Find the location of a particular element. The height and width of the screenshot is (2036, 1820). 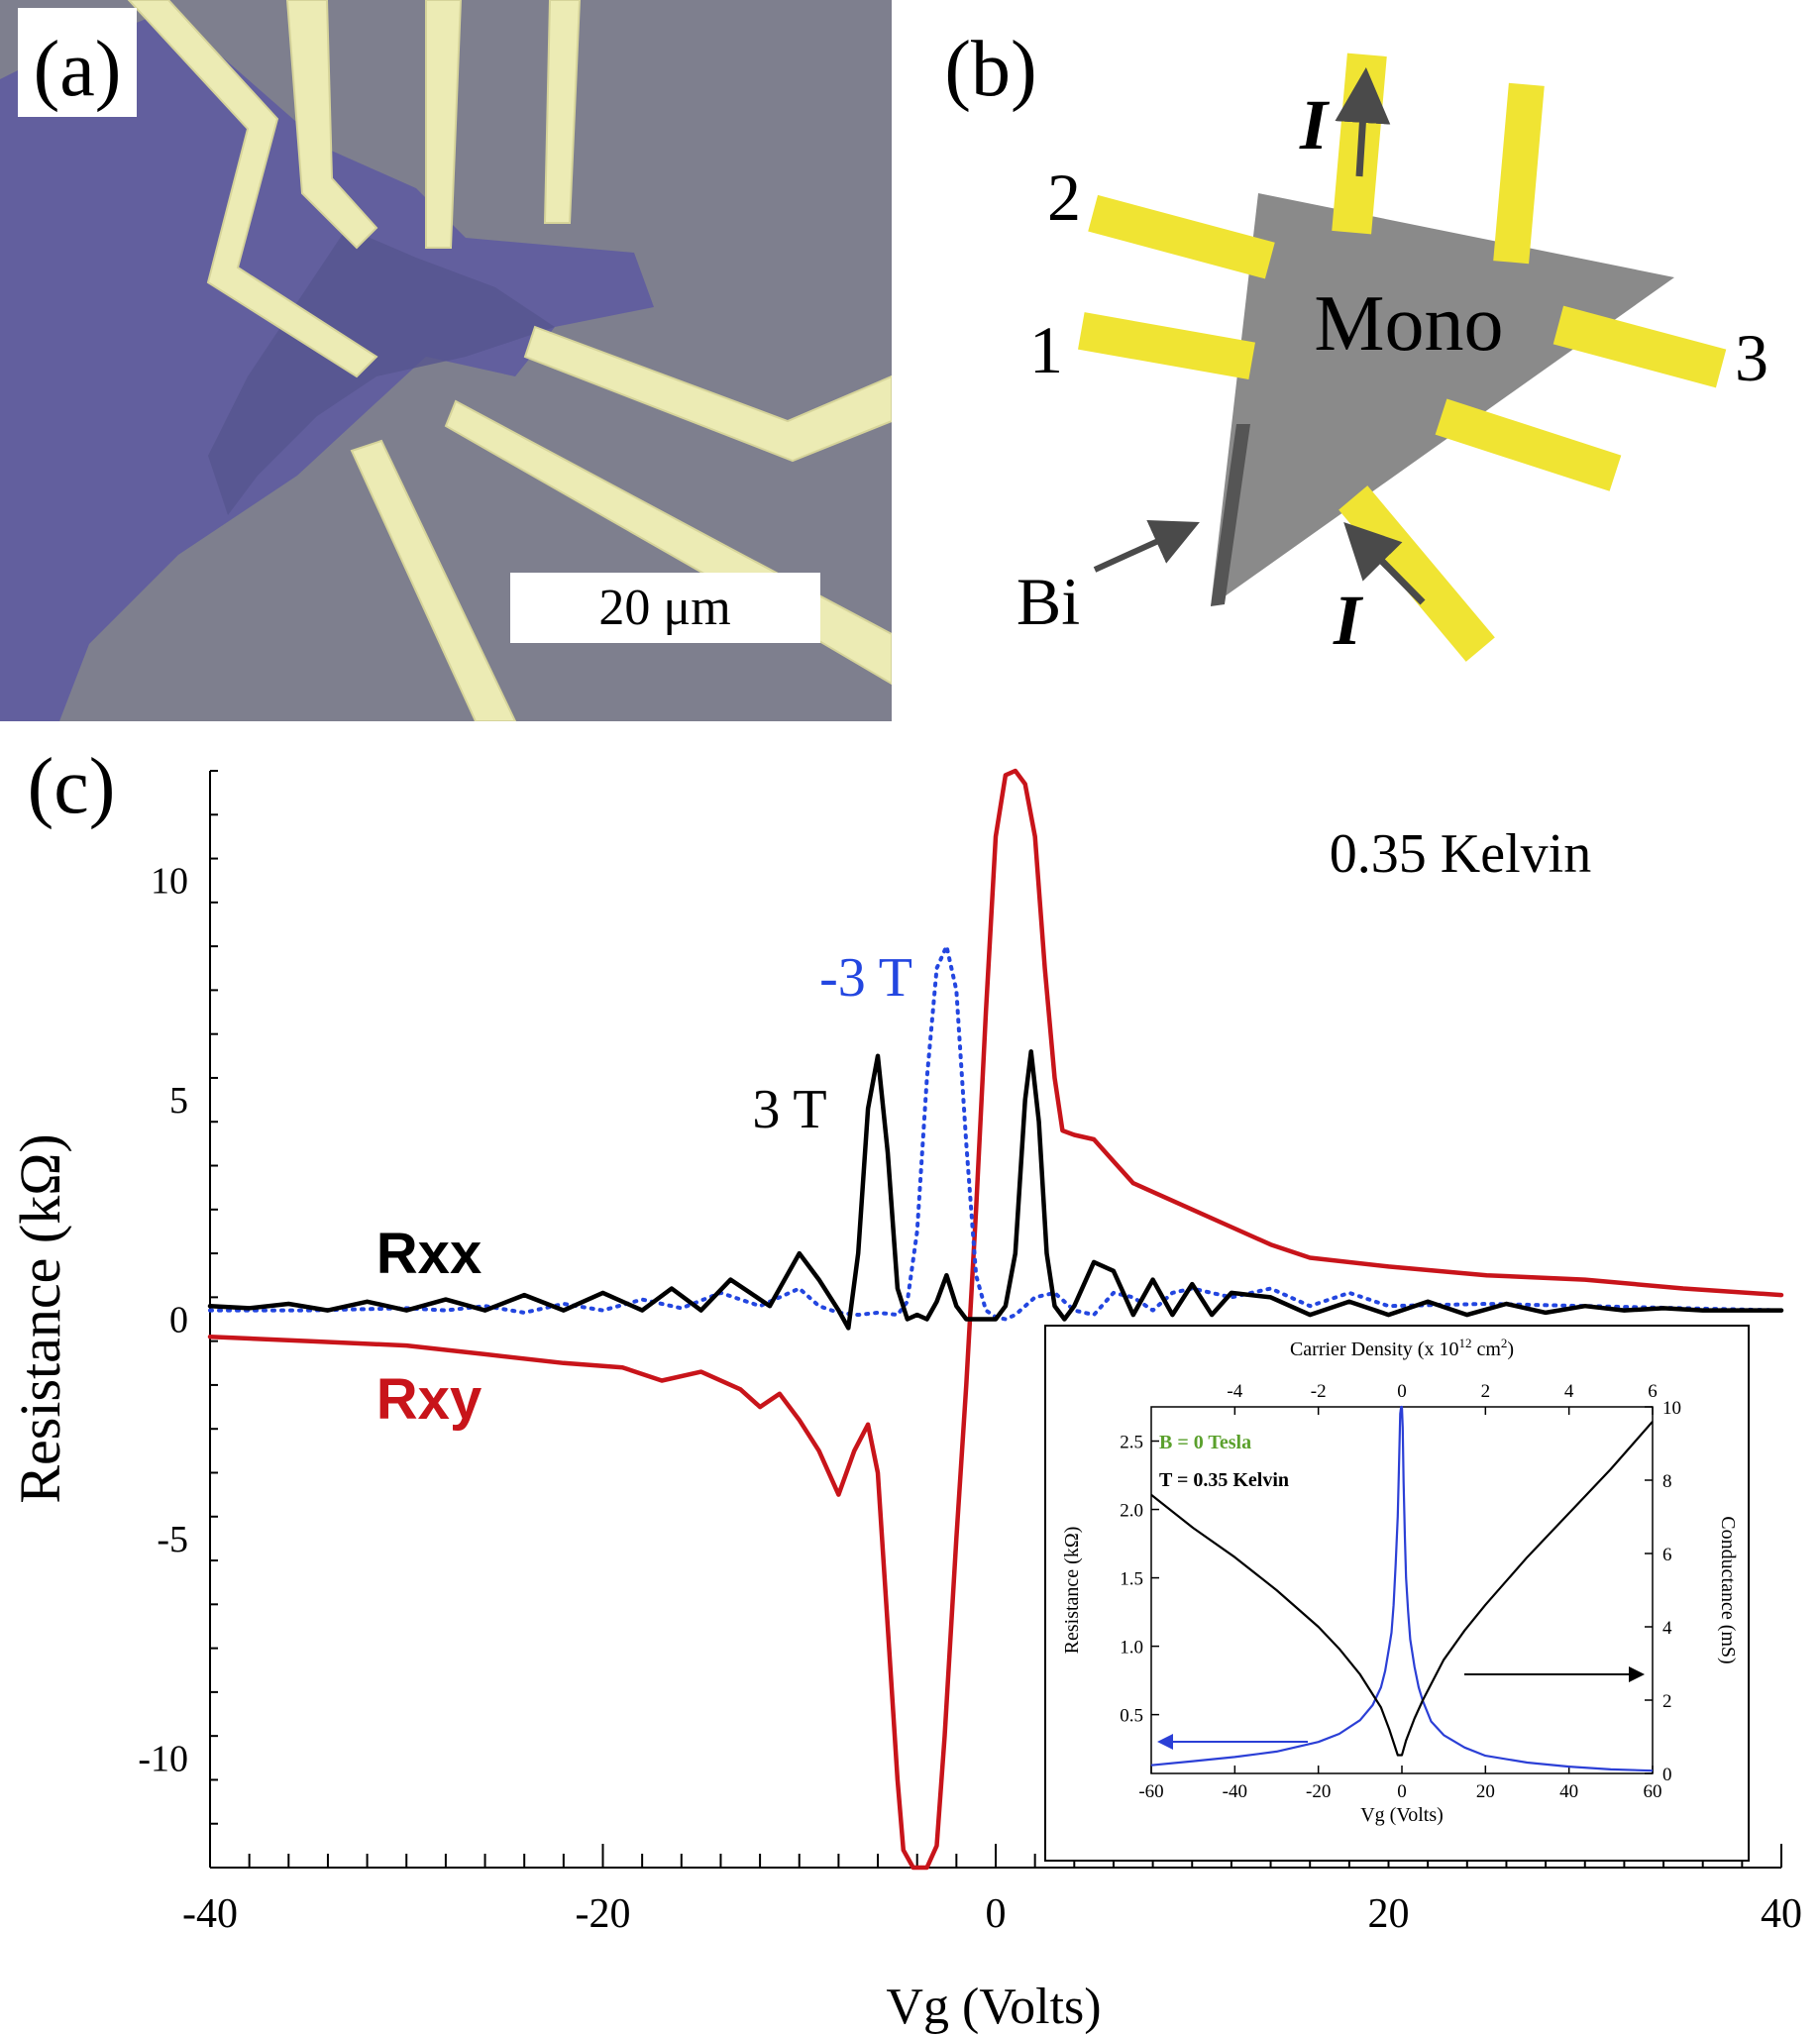

inset-top-title-sup: 2 is located at coordinates (1504, 1343).